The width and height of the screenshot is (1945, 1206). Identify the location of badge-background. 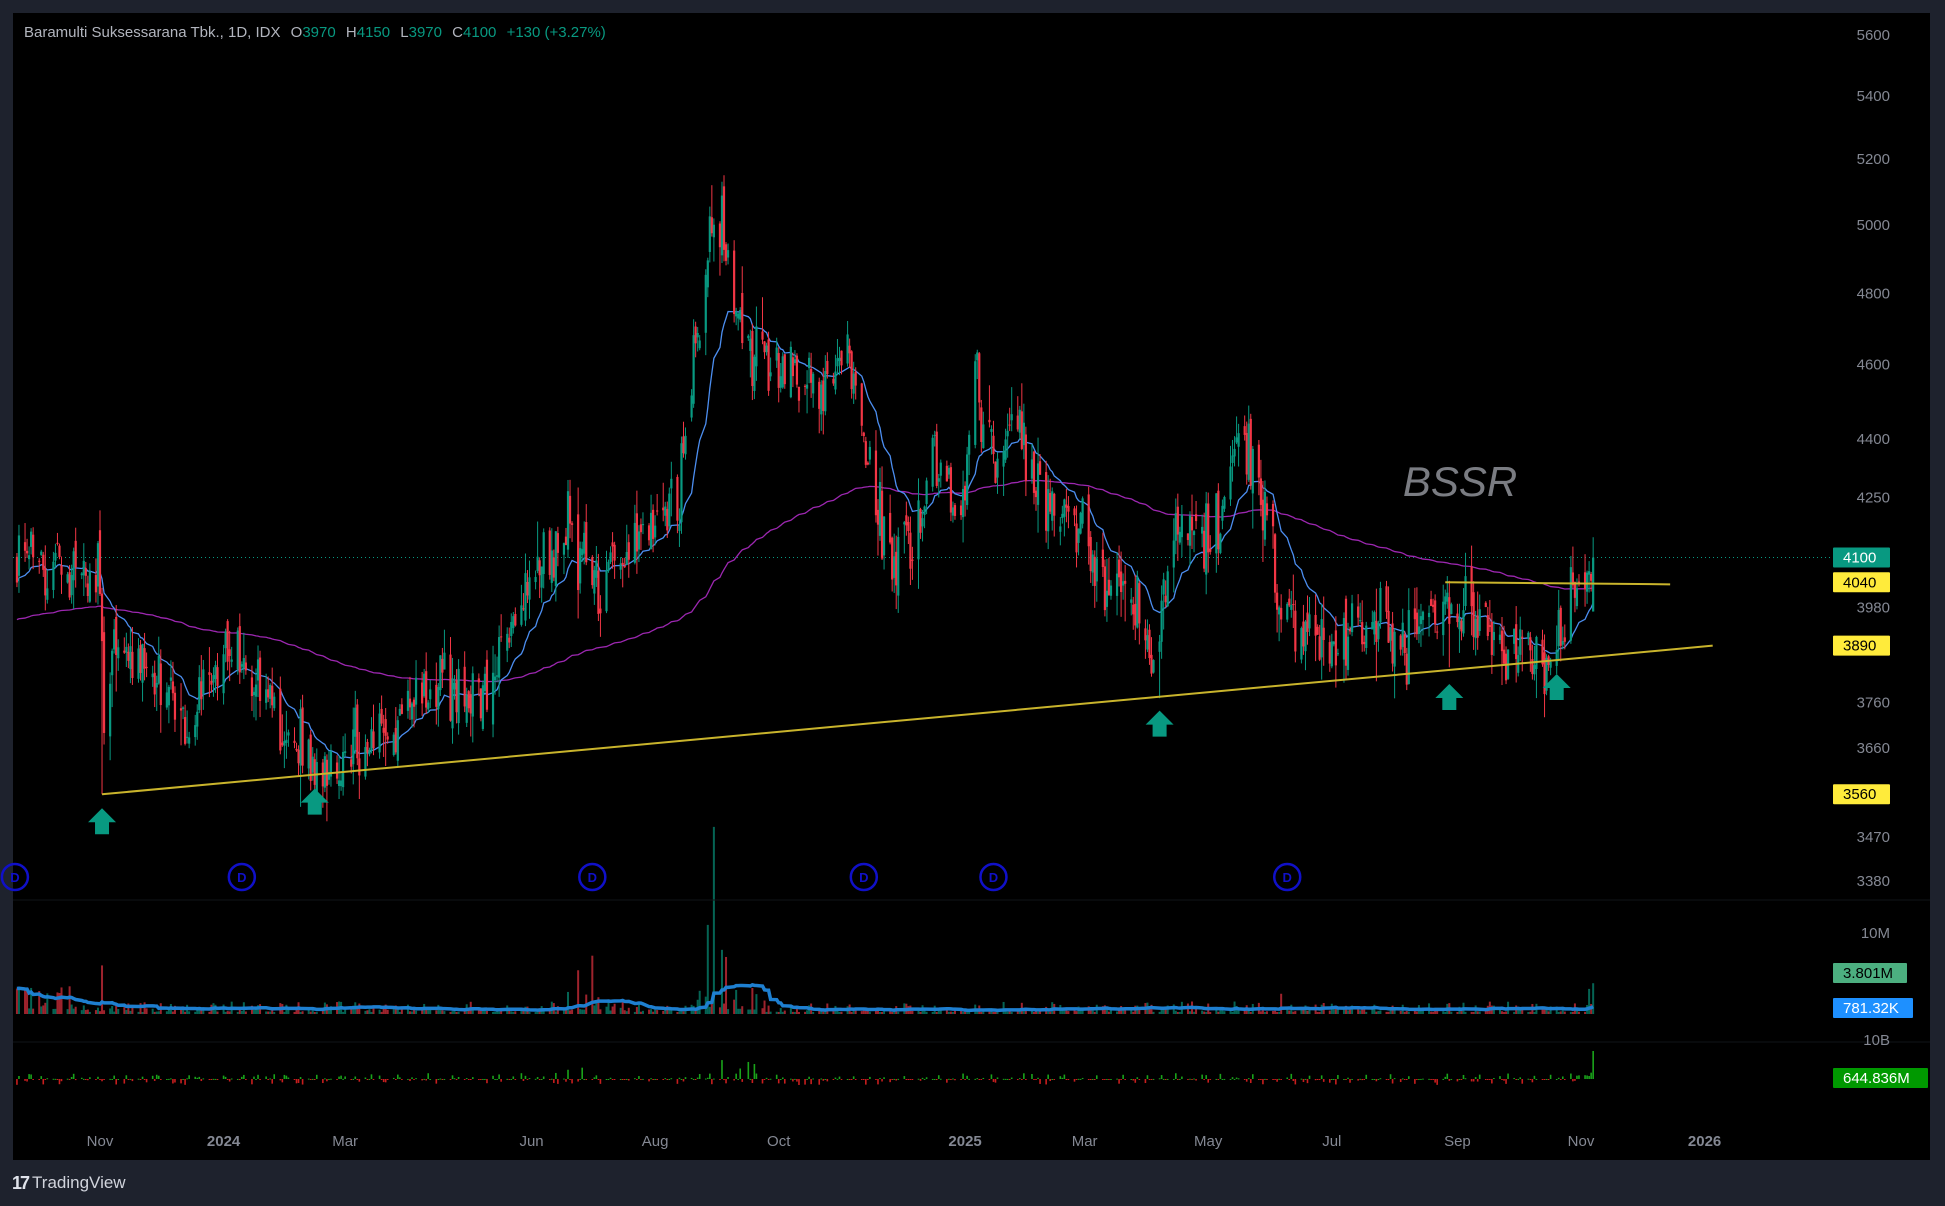
(1880, 1078).